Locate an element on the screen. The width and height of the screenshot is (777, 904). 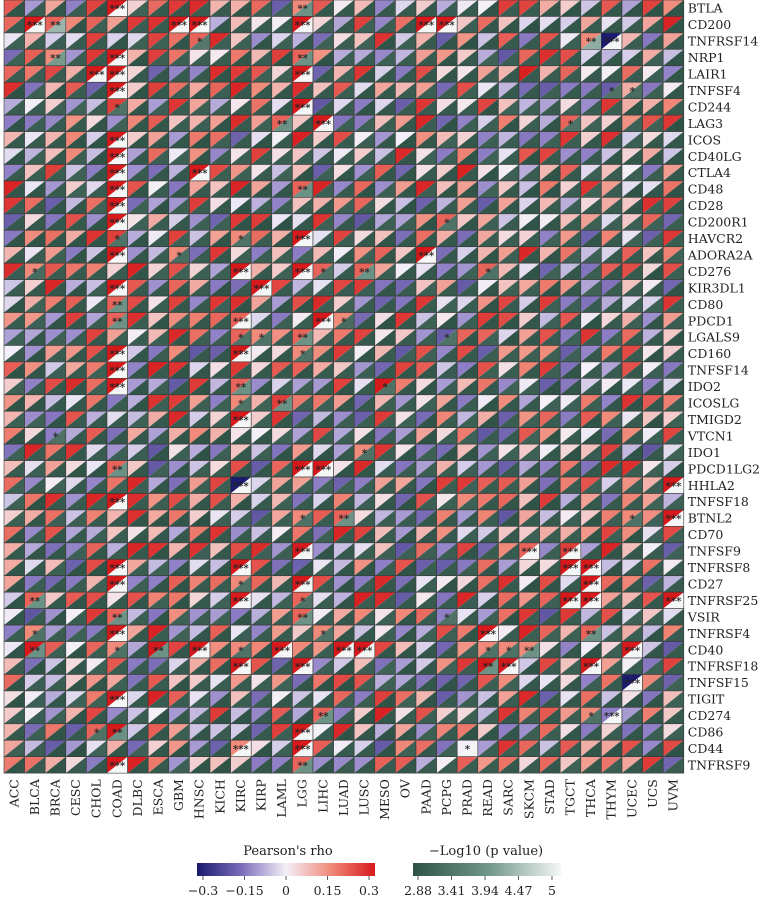
significance-stars: * is located at coordinates (324, 272).